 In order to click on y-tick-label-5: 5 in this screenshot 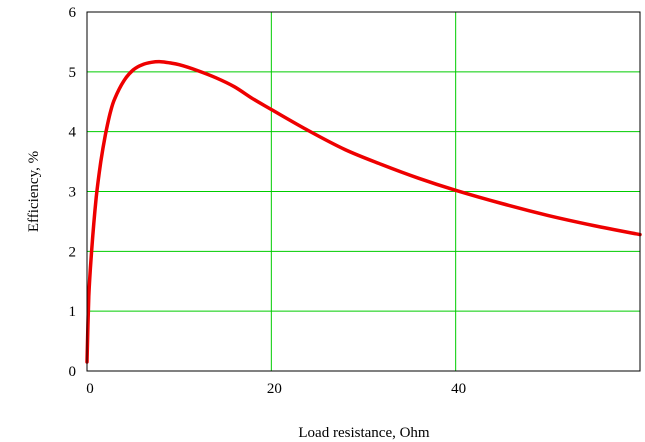, I will do `click(73, 73)`.